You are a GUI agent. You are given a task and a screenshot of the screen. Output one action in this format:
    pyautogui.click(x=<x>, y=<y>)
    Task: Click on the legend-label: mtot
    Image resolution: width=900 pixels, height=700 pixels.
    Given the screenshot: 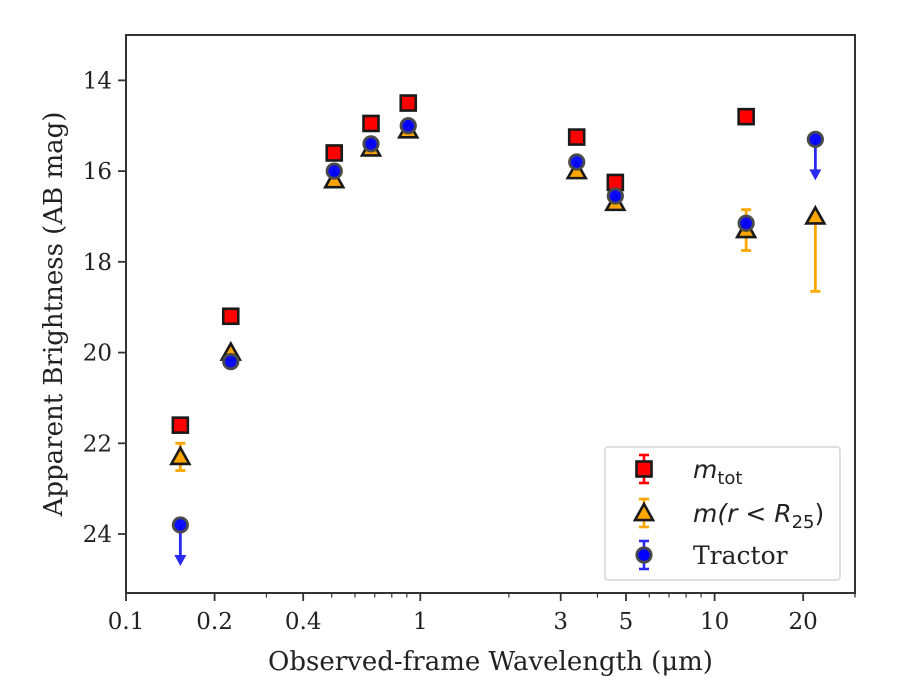 What is the action you would take?
    pyautogui.click(x=718, y=472)
    